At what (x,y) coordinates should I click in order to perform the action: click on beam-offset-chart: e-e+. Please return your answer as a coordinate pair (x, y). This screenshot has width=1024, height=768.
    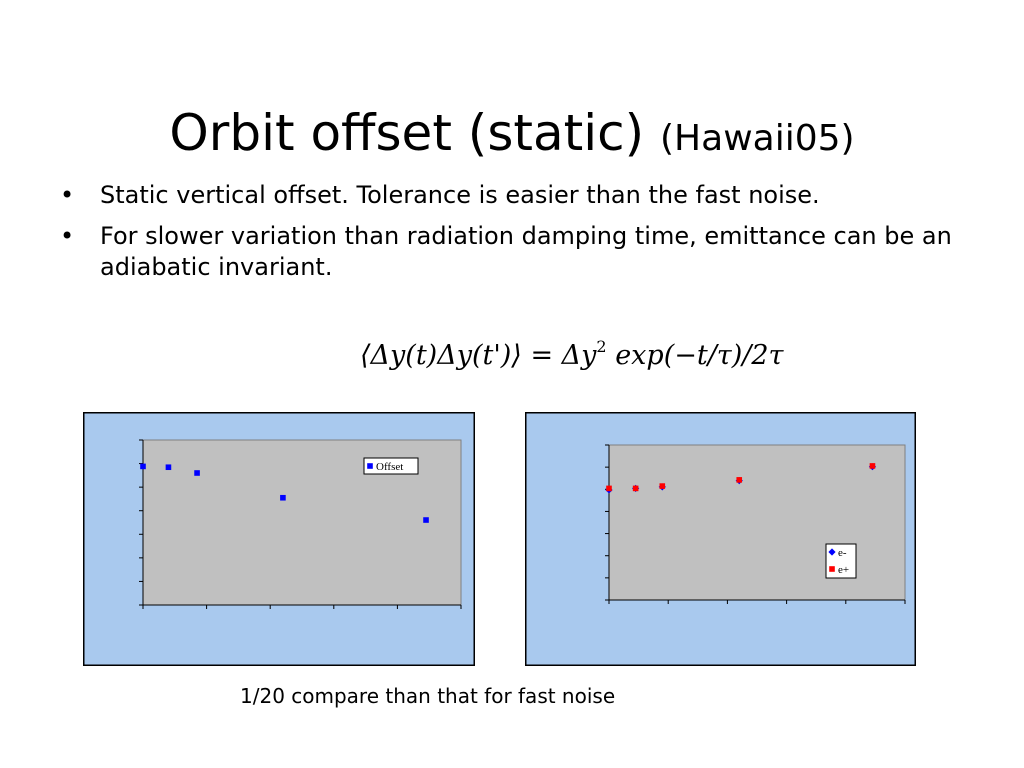
    Looking at the image, I should click on (720, 539).